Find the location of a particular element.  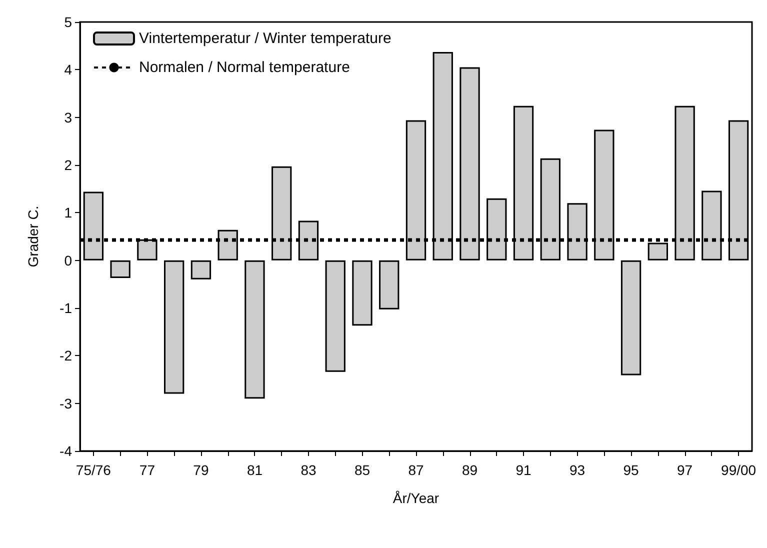

y-tick-label: 2 is located at coordinates (68, 165).